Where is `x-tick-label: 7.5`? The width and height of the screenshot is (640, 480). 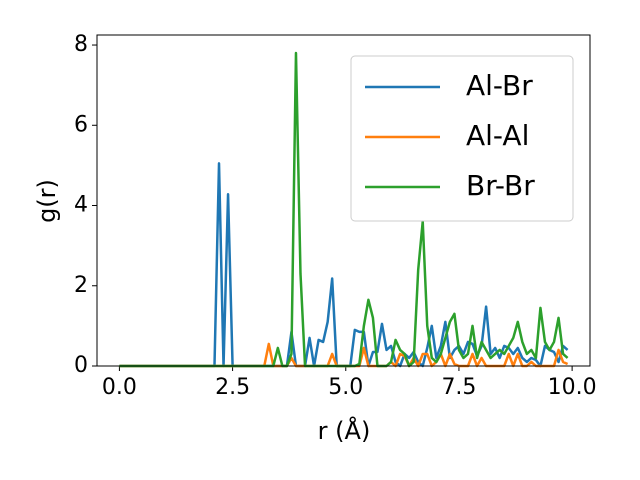
x-tick-label: 7.5 is located at coordinates (458, 387).